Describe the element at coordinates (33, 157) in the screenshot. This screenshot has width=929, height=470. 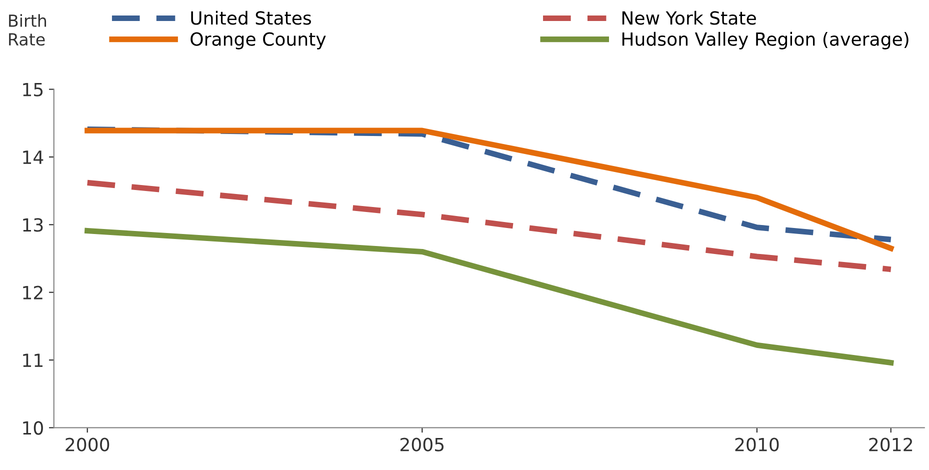
I see `y-tick-label: 14` at that location.